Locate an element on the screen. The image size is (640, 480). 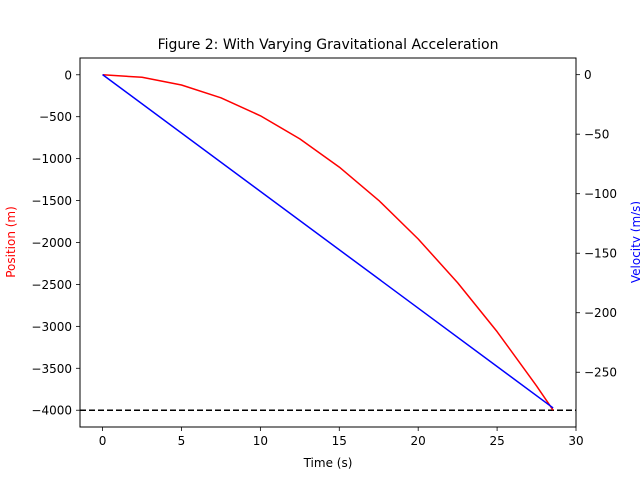
y-left-axis-label: Position (m) is located at coordinates (11, 242).